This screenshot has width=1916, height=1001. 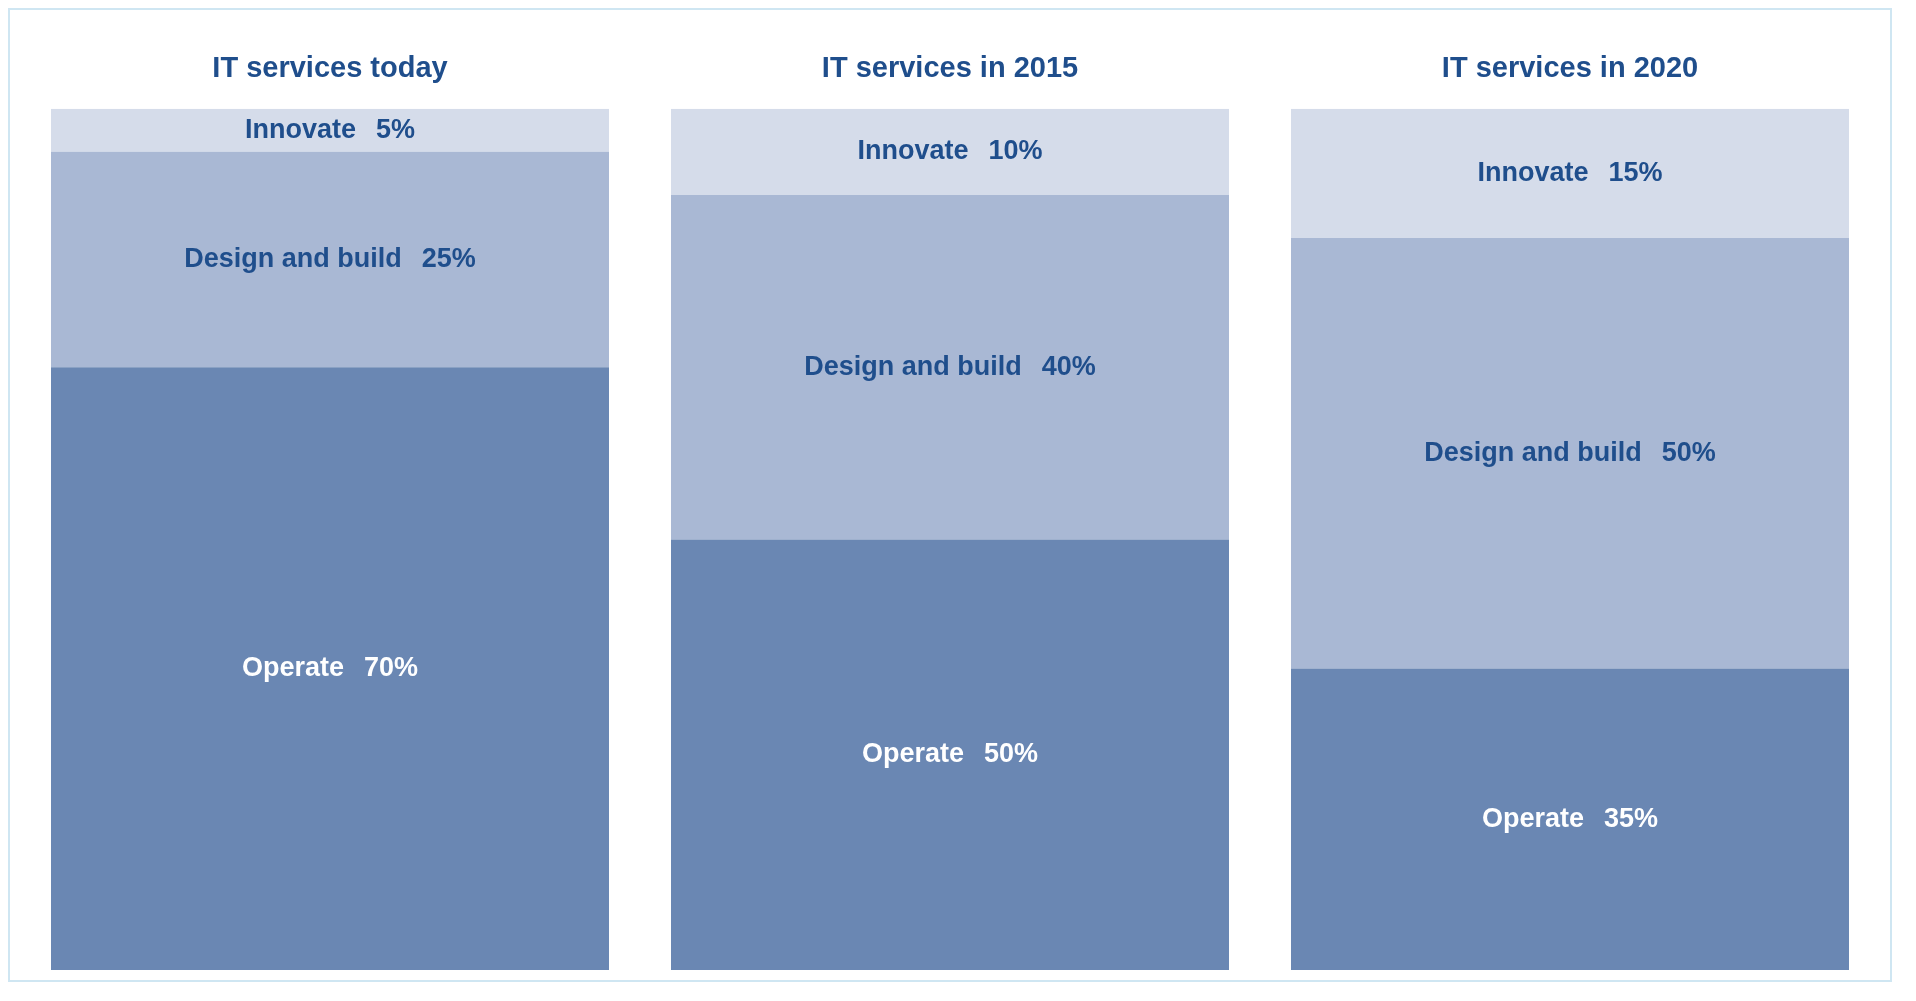 I want to click on data-label: 15%, so click(x=1635, y=171).